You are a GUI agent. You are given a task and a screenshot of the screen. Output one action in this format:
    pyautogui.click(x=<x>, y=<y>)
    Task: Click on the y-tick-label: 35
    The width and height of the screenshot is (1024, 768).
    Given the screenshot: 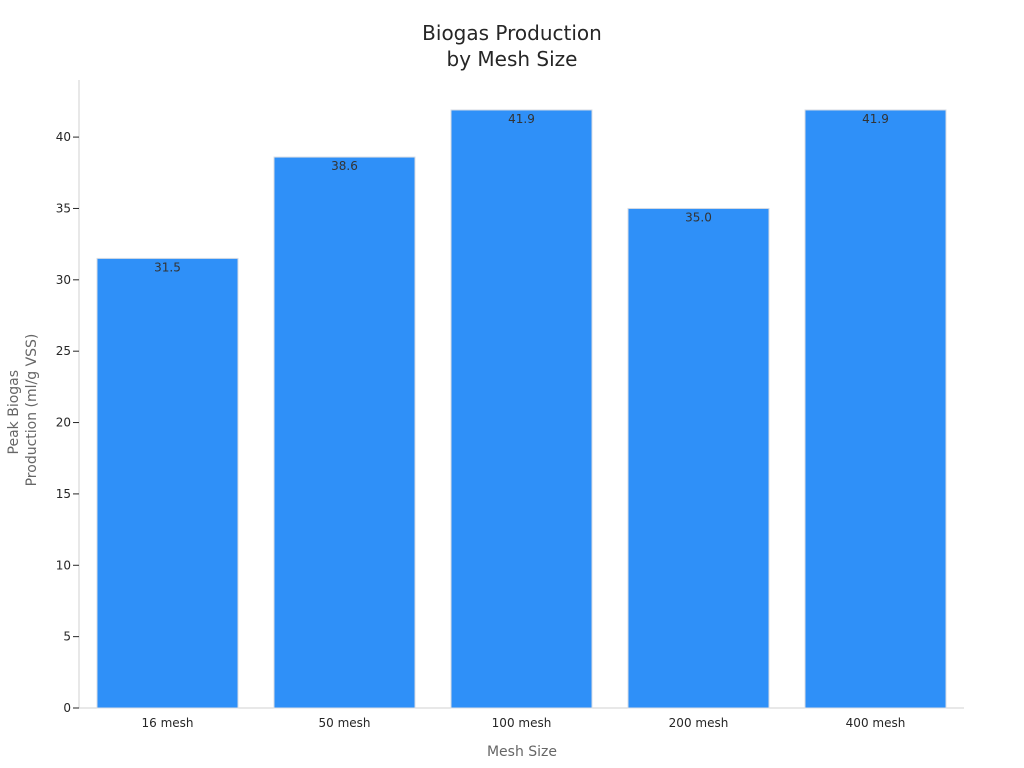 What is the action you would take?
    pyautogui.click(x=63, y=208)
    